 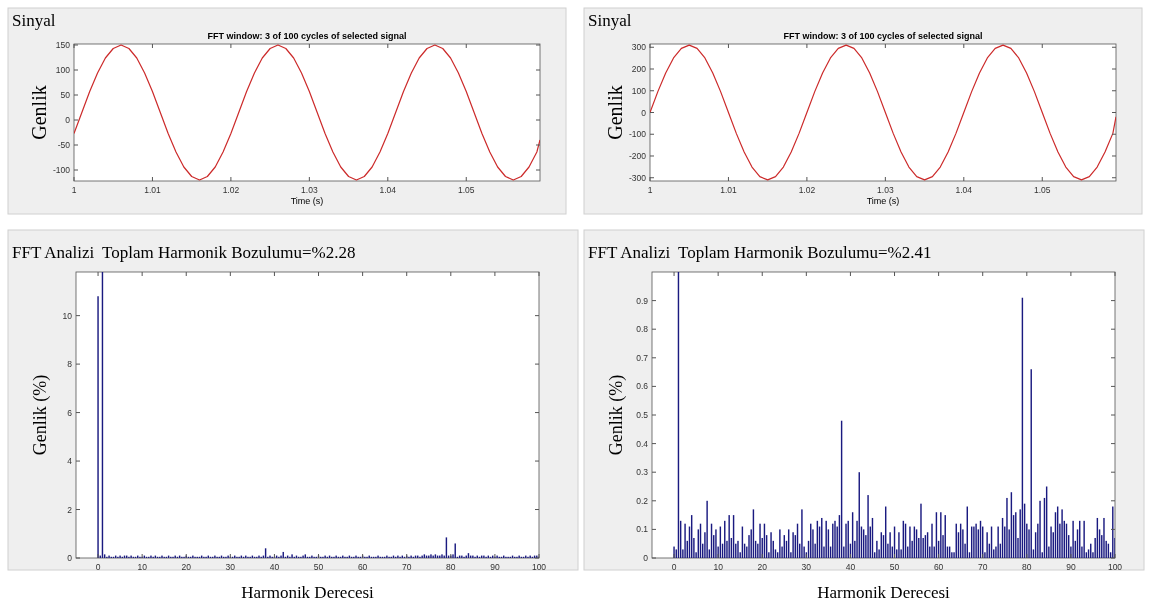 What do you see at coordinates (642, 500) in the screenshot?
I see `y-tick-label: 0.2` at bounding box center [642, 500].